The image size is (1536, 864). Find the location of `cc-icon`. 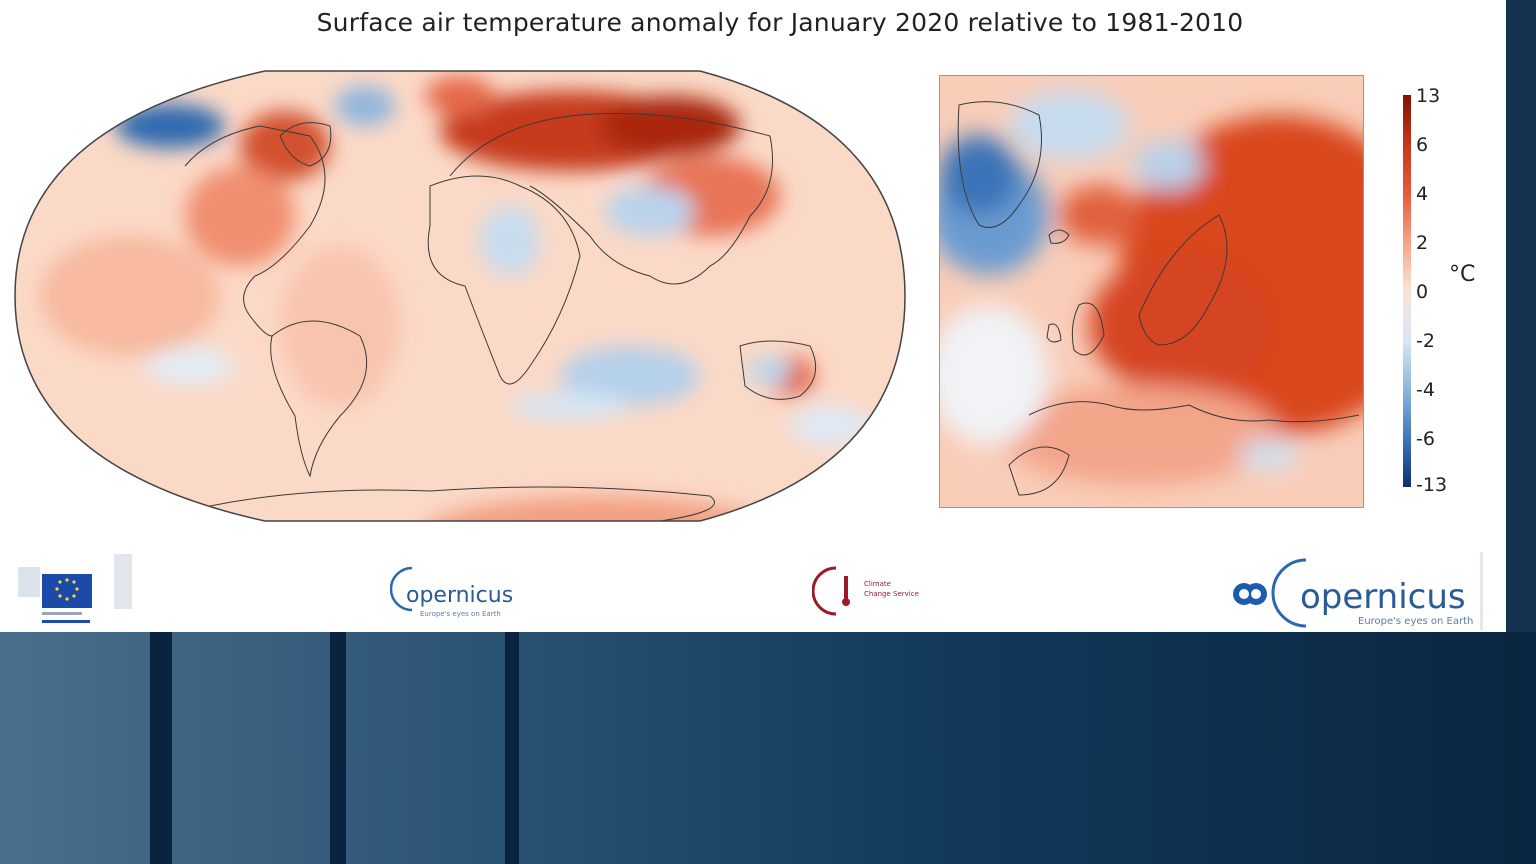

cc-icon is located at coordinates (1250, 594).